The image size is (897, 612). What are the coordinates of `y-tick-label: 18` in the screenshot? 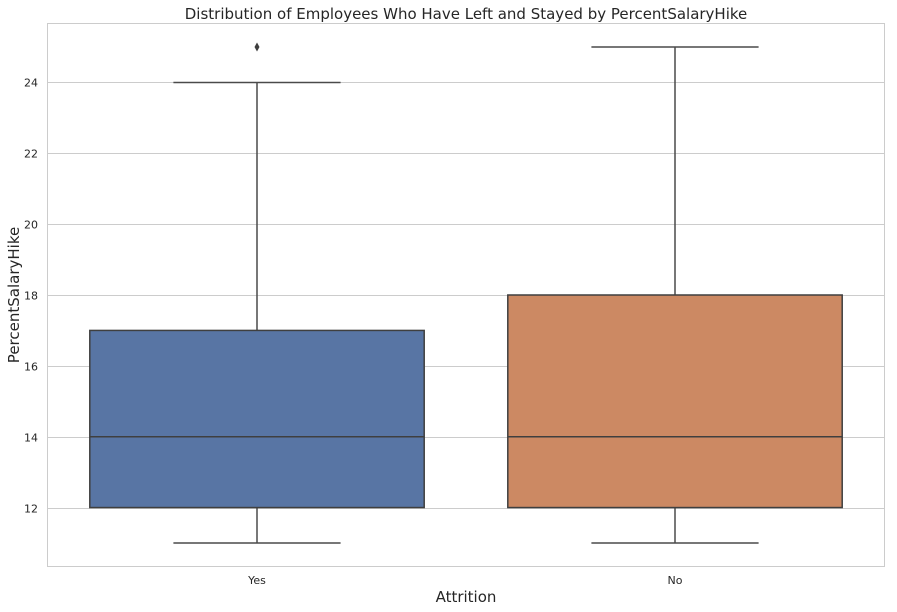 It's located at (31, 296).